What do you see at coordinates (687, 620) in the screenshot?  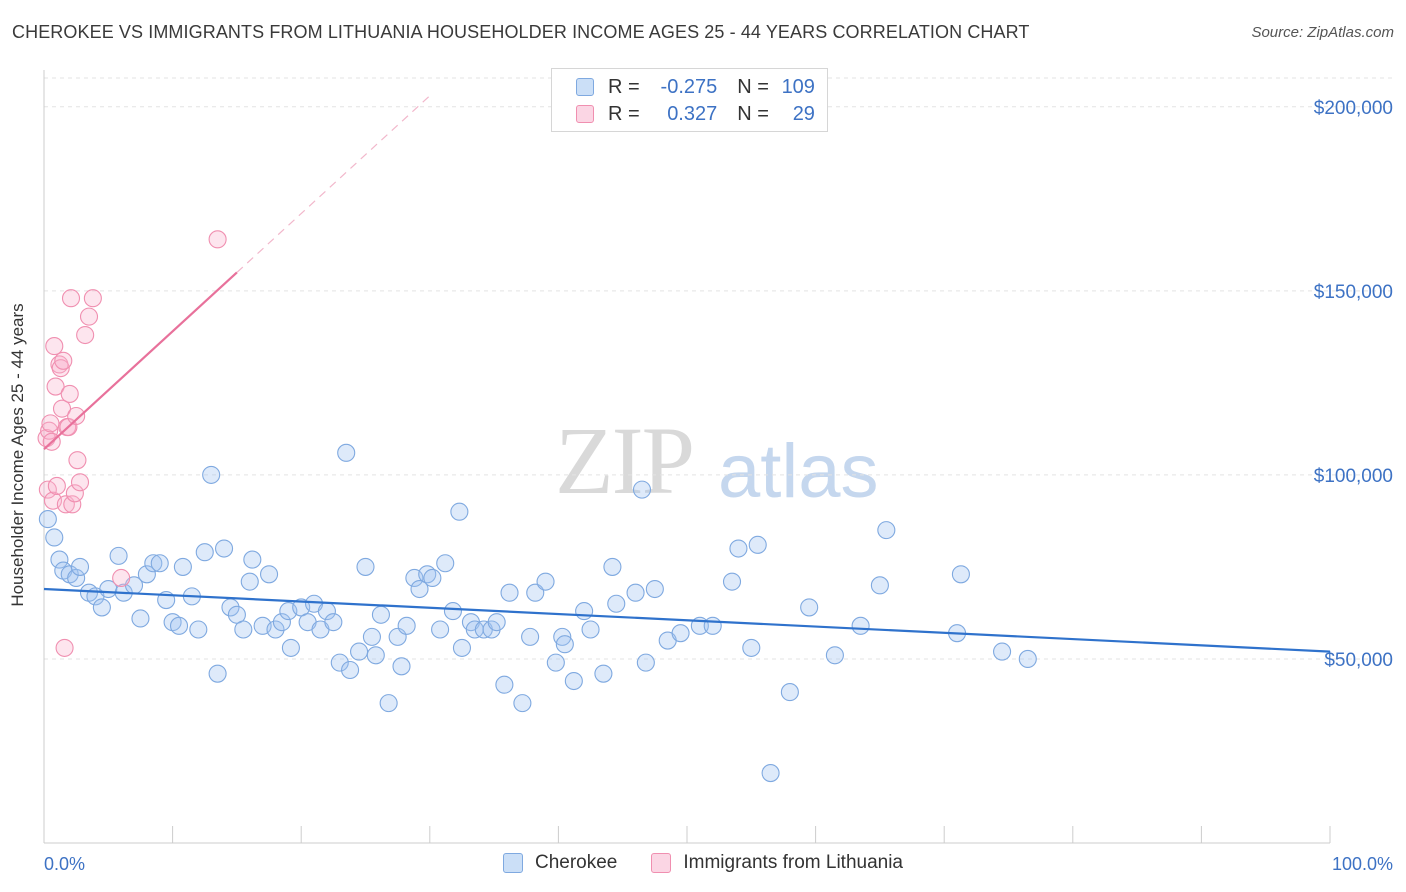 I see `cherokee-trend-line` at bounding box center [687, 620].